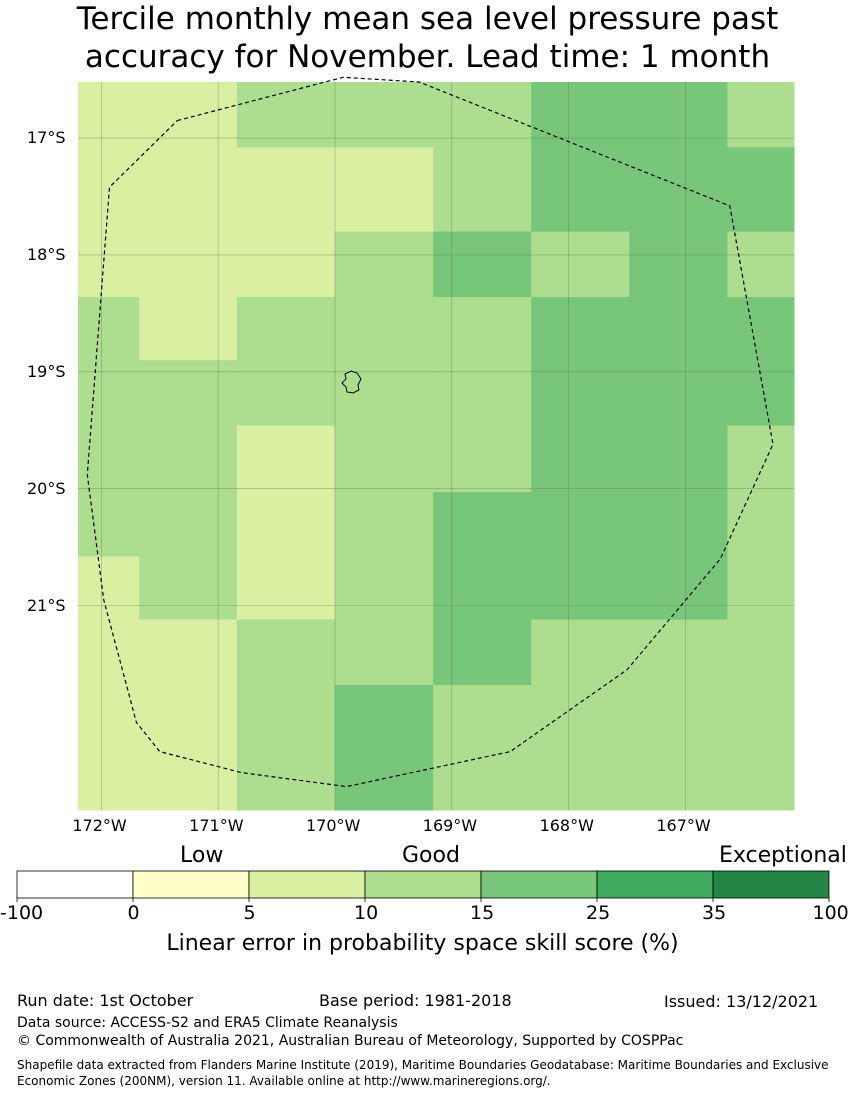 Image resolution: width=855 pixels, height=1095 pixels. I want to click on colorbar, so click(423, 886).